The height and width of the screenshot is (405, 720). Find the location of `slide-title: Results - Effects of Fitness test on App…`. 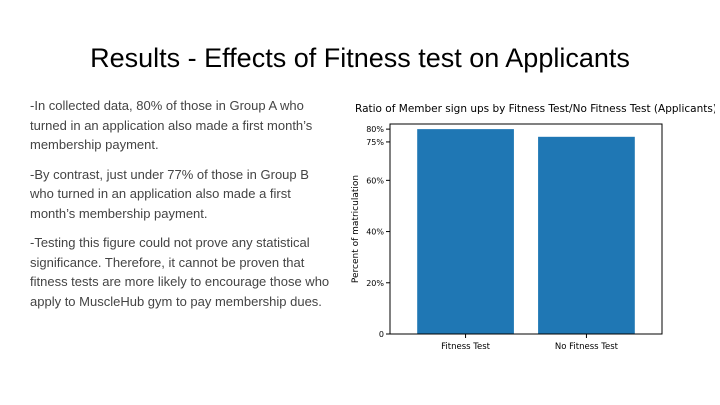

slide-title: Results - Effects of Fitness test on App… is located at coordinates (360, 58).